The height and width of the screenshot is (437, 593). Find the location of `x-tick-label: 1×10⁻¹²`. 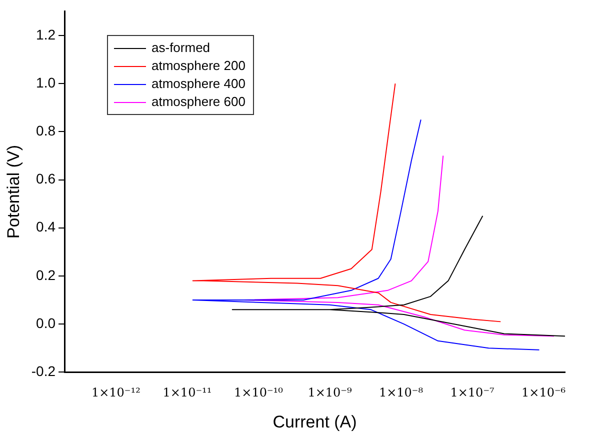

x-tick-label: 1×10⁻¹² is located at coordinates (116, 393).